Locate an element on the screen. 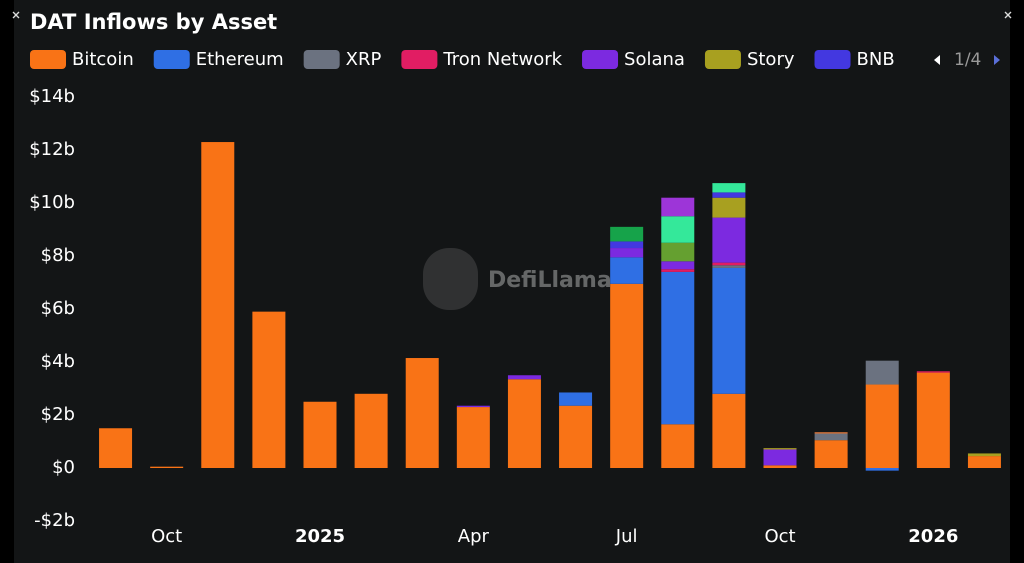 This screenshot has height=563, width=1024. legend-prev is located at coordinates (937, 60).